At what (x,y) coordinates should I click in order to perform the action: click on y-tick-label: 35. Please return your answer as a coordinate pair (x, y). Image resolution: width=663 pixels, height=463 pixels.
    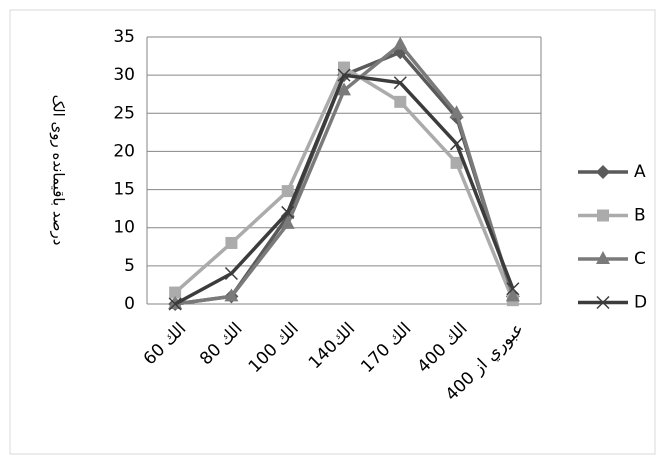
    Looking at the image, I should click on (124, 37).